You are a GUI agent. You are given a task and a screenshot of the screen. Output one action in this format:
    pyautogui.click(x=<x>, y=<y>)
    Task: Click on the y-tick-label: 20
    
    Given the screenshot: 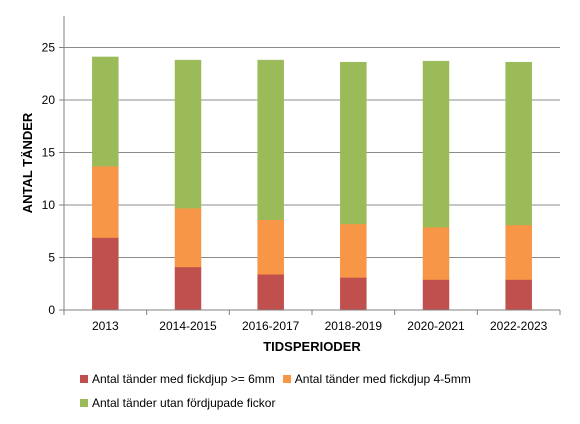 What is the action you would take?
    pyautogui.click(x=49, y=100)
    